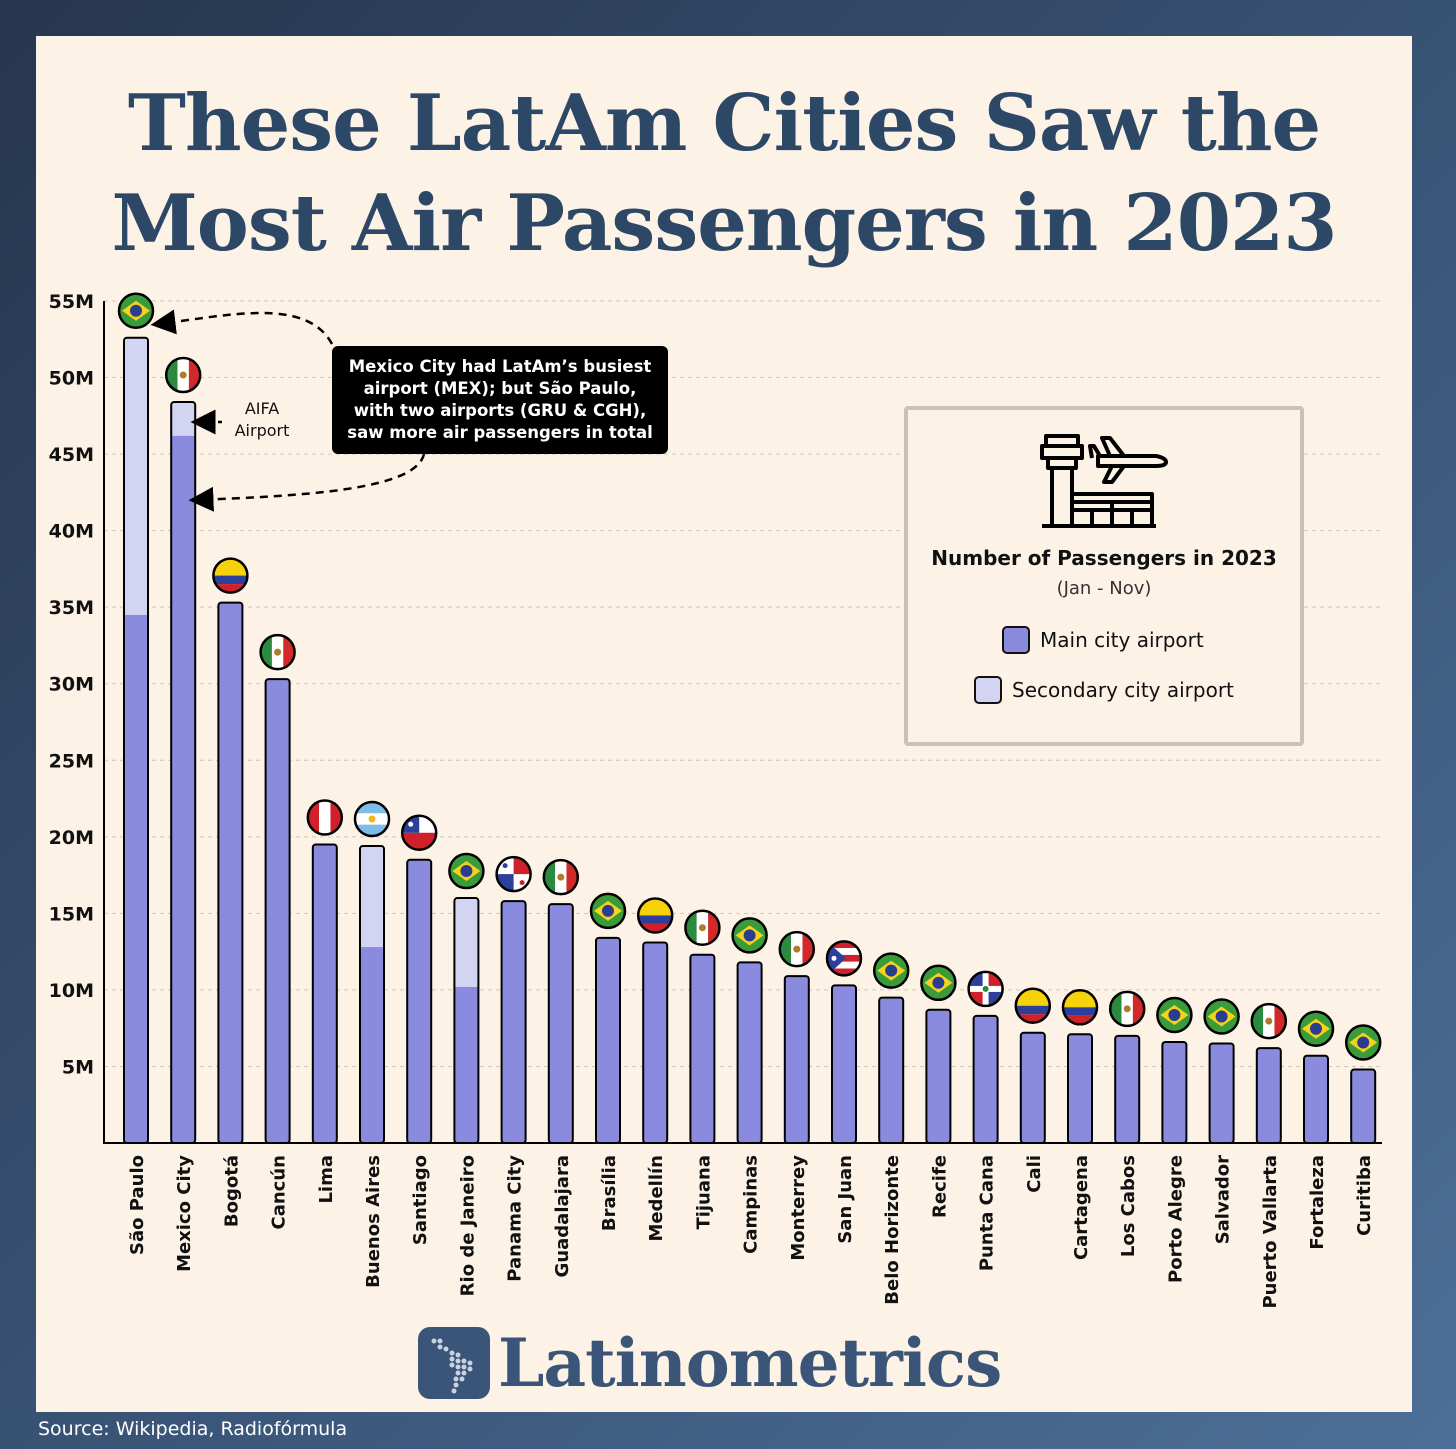 This screenshot has height=1449, width=1456. Describe the element at coordinates (193, 1429) in the screenshot. I see `source-note: Source: Wikipedia, Radiofórmula` at that location.